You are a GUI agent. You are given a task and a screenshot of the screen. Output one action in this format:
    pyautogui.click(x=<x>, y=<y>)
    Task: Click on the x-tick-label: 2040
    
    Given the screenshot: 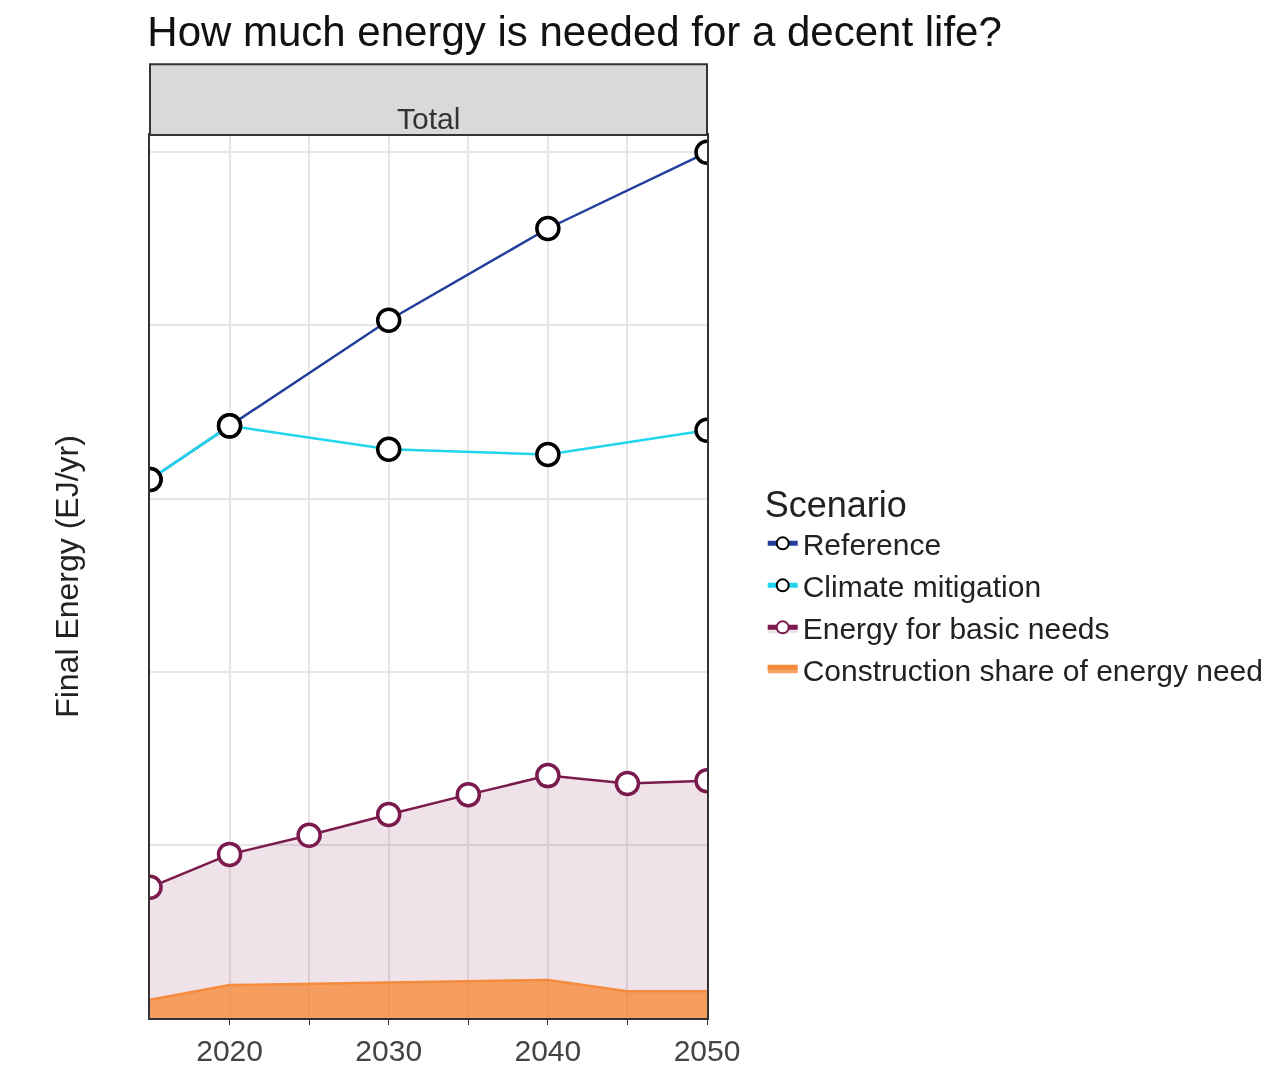 What is the action you would take?
    pyautogui.click(x=548, y=1050)
    